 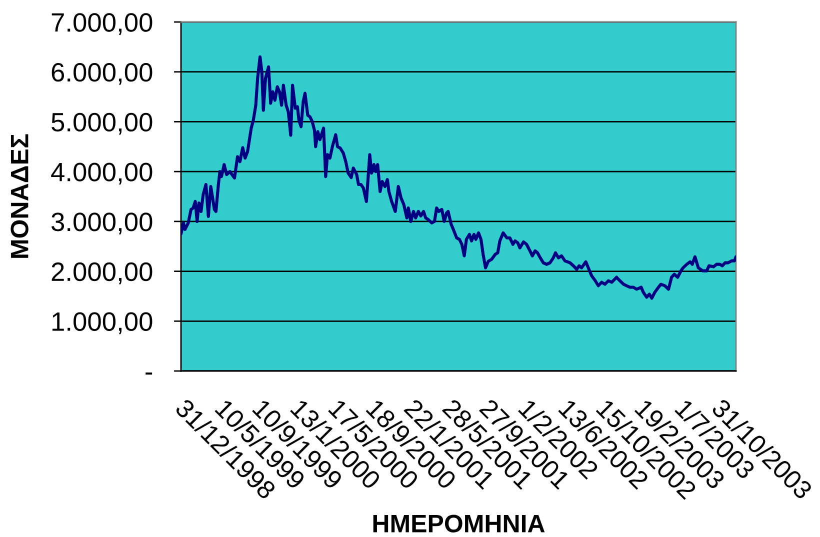 What do you see at coordinates (102, 223) in the screenshot?
I see `y-tick-label: 3.000,00` at bounding box center [102, 223].